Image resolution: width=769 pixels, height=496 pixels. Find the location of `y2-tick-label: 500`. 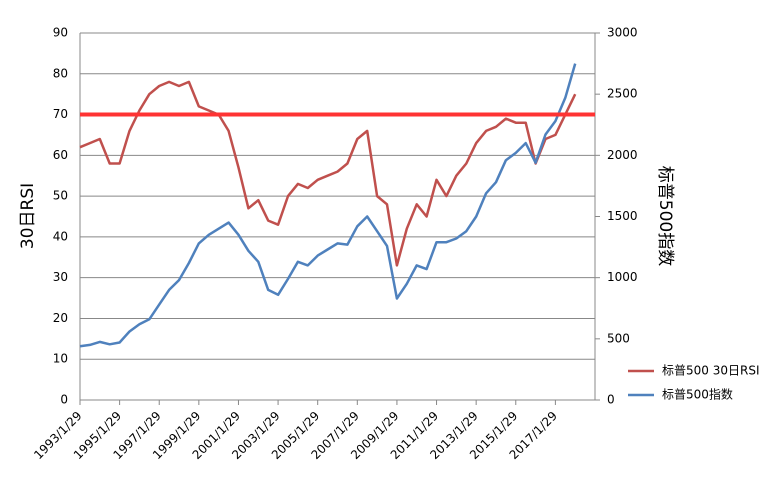

y2-tick-label: 500 is located at coordinates (618, 338).